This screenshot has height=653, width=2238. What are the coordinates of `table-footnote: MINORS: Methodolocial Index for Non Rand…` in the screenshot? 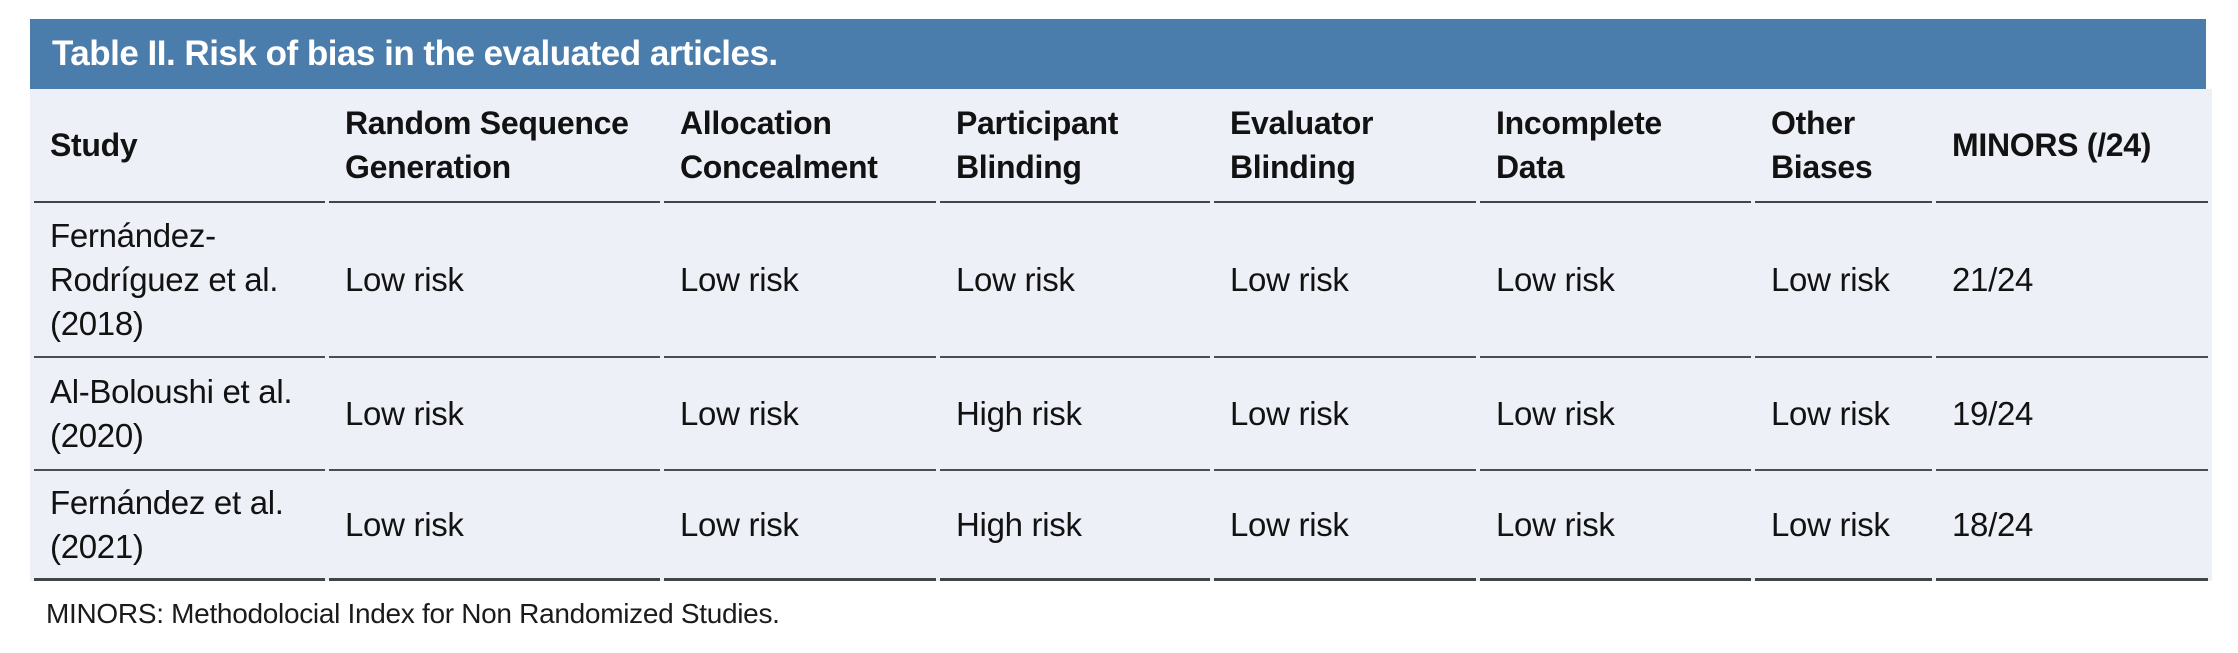 It's located at (413, 613).